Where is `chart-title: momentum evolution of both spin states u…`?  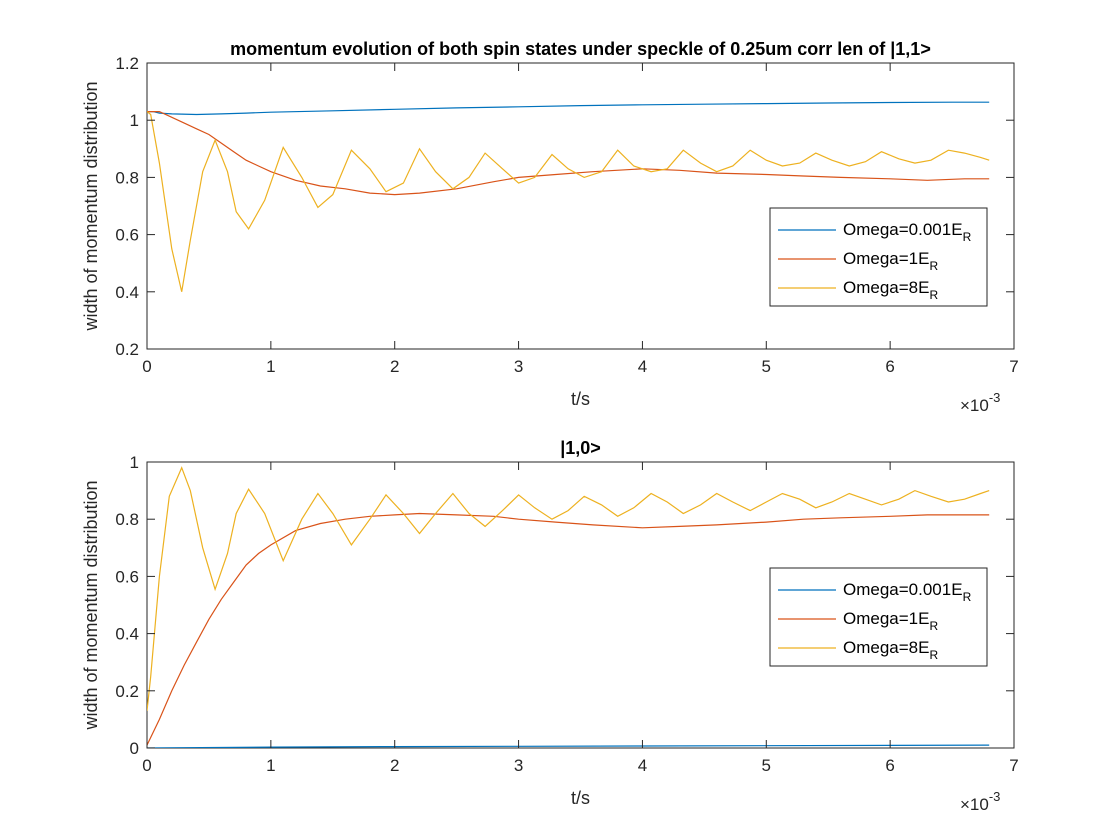 chart-title: momentum evolution of both spin states u… is located at coordinates (580, 49).